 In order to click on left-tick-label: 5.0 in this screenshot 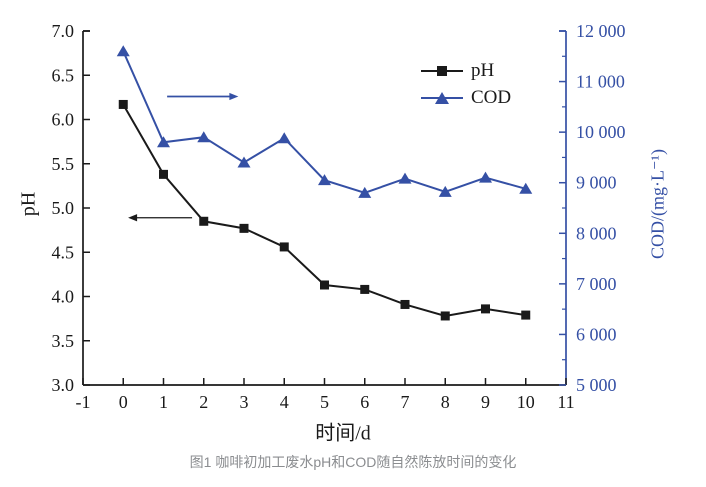, I will do `click(63, 208)`.